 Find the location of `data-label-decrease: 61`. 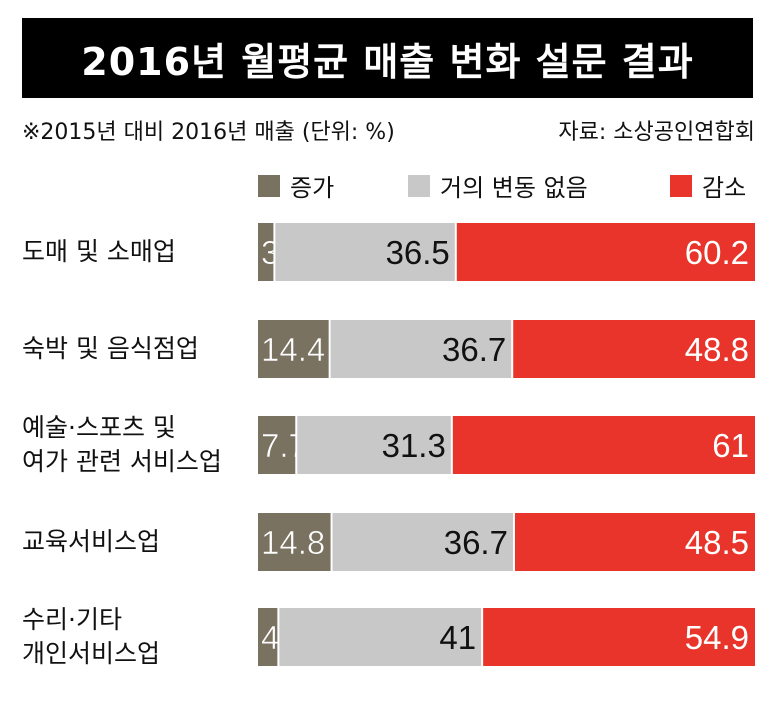

data-label-decrease: 61 is located at coordinates (730, 445).